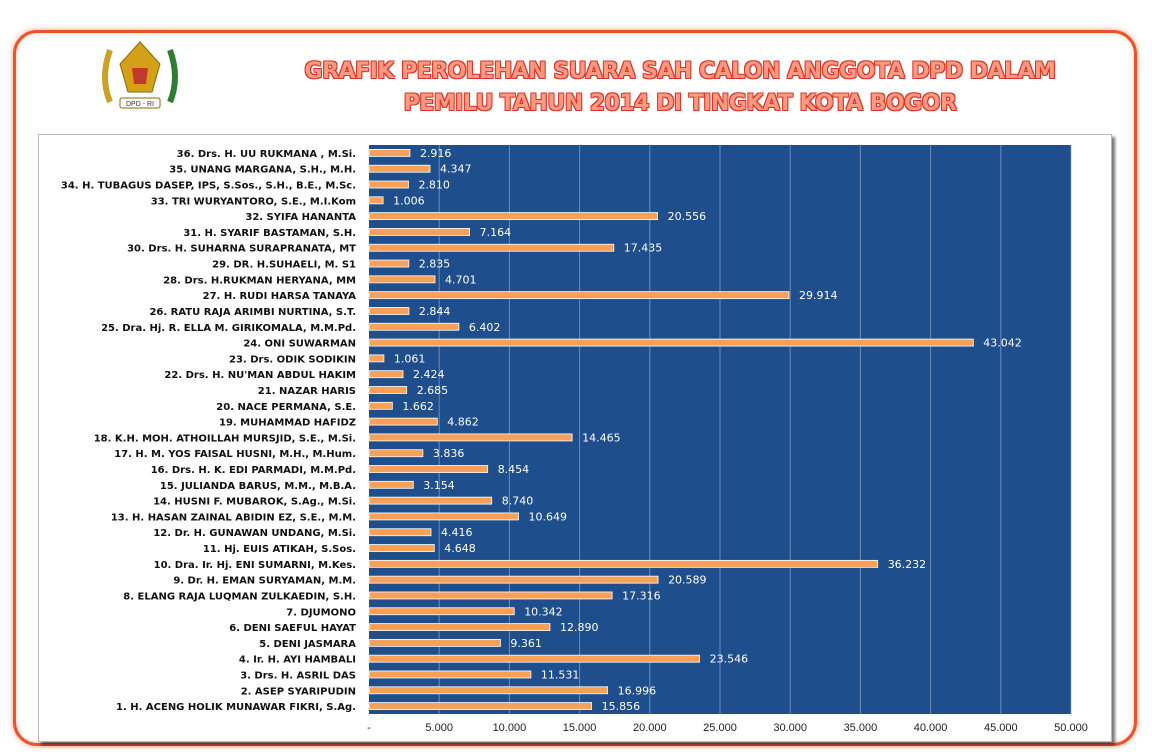 This screenshot has width=1152, height=756. What do you see at coordinates (435, 311) in the screenshot?
I see `value-label: 2.844` at bounding box center [435, 311].